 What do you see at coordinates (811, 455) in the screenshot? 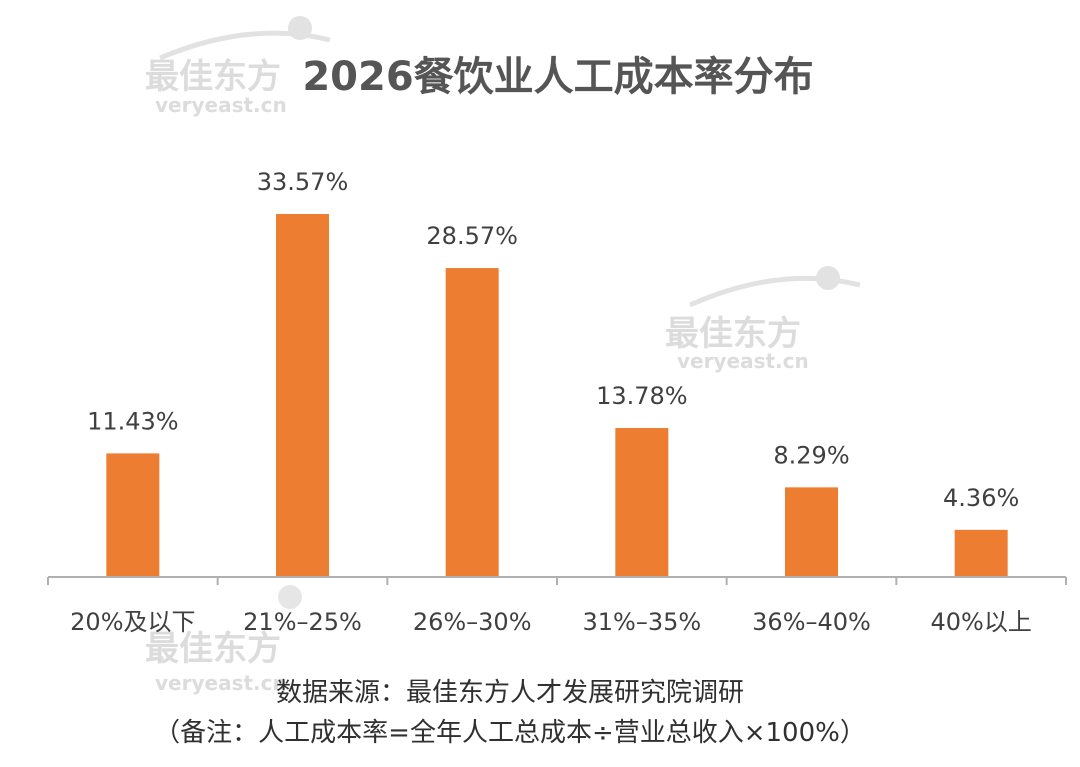
I see `value-label-5: 8.29%` at bounding box center [811, 455].